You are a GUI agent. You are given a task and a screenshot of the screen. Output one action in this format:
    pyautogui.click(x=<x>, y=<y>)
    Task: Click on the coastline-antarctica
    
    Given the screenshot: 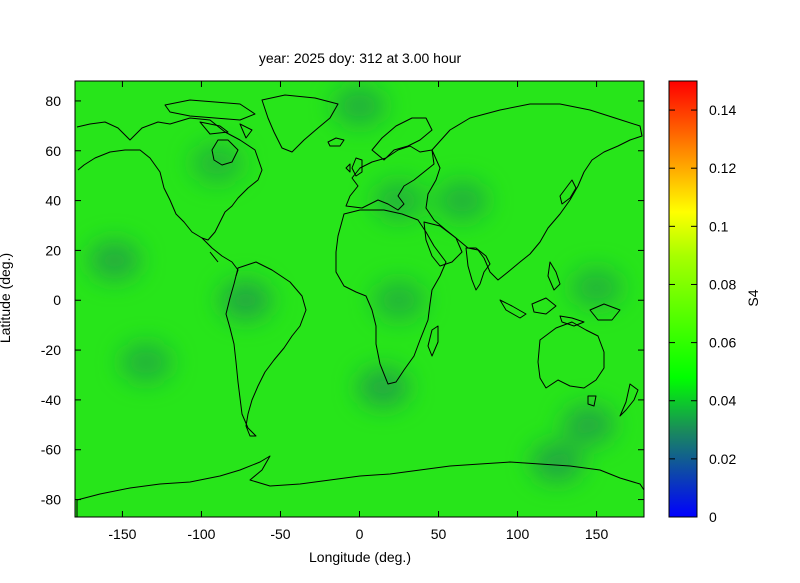 What is the action you would take?
    pyautogui.click(x=360, y=486)
    